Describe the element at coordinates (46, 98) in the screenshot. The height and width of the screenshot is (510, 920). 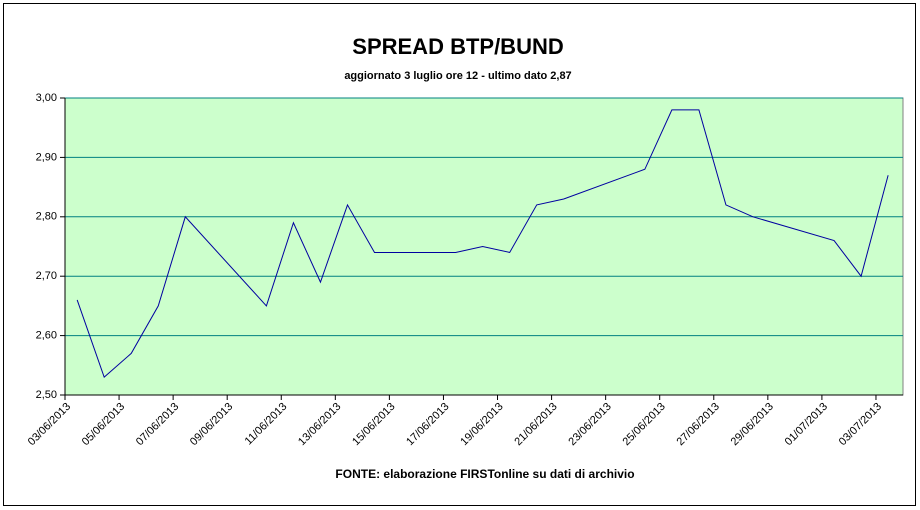
I see `y-tick-label: 3,00` at that location.